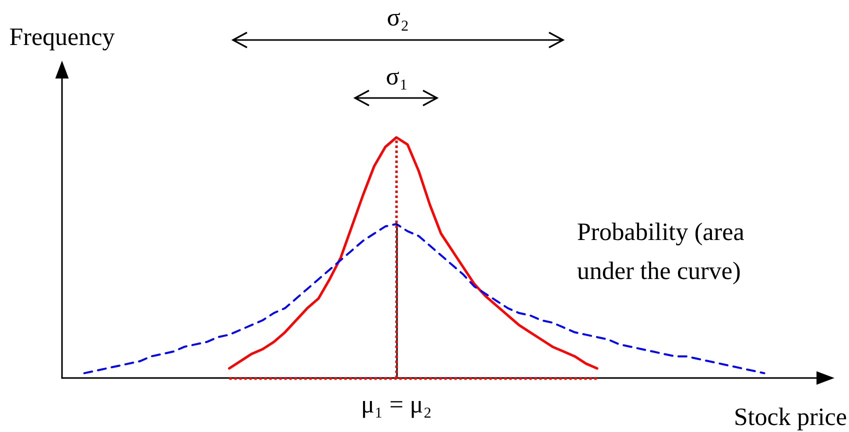  What do you see at coordinates (62, 37) in the screenshot?
I see `y-axis-title: Frequency` at bounding box center [62, 37].